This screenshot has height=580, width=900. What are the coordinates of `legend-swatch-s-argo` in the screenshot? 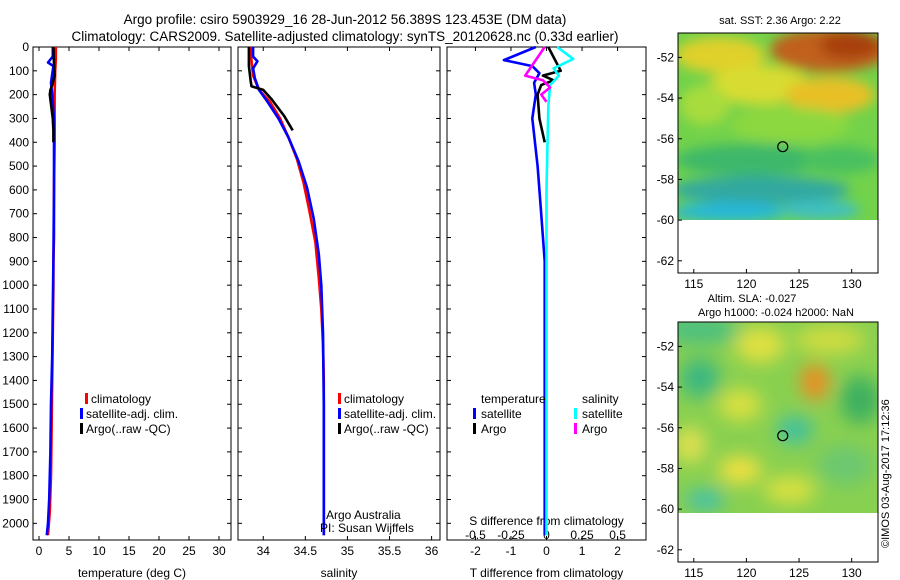 It's located at (575, 428).